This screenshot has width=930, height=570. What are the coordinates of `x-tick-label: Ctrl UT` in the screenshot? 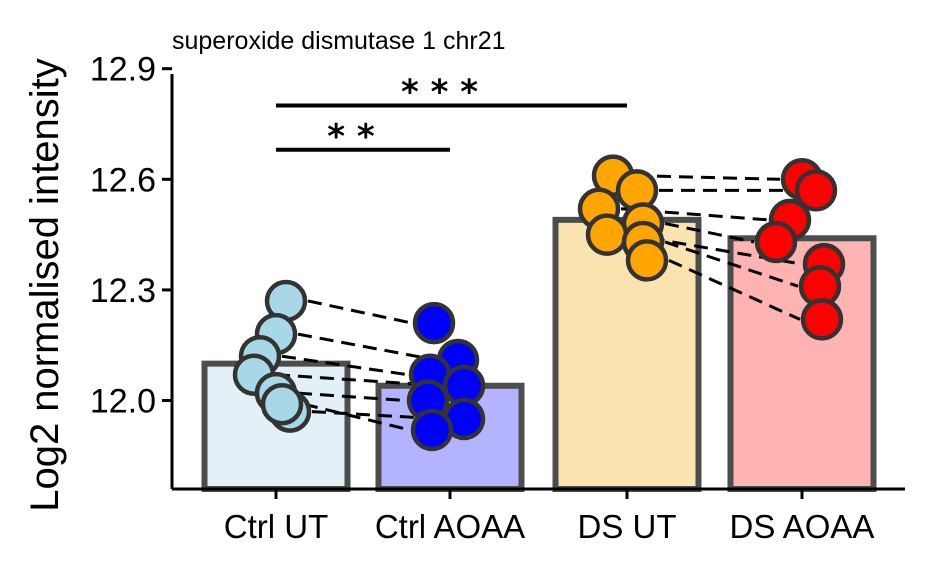 It's located at (276, 526).